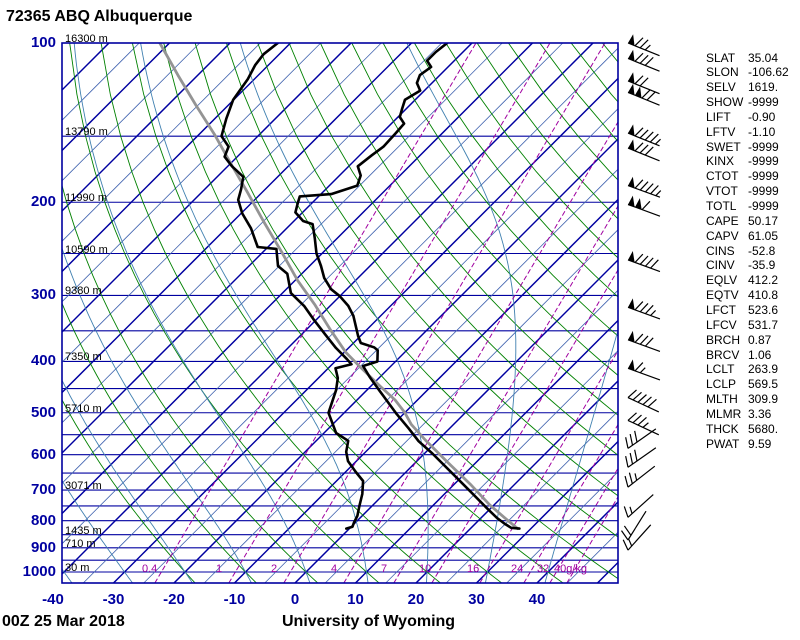 Image resolution: width=800 pixels, height=640 pixels. I want to click on stat-row-ctot: CTOT -9999, so click(742, 176).